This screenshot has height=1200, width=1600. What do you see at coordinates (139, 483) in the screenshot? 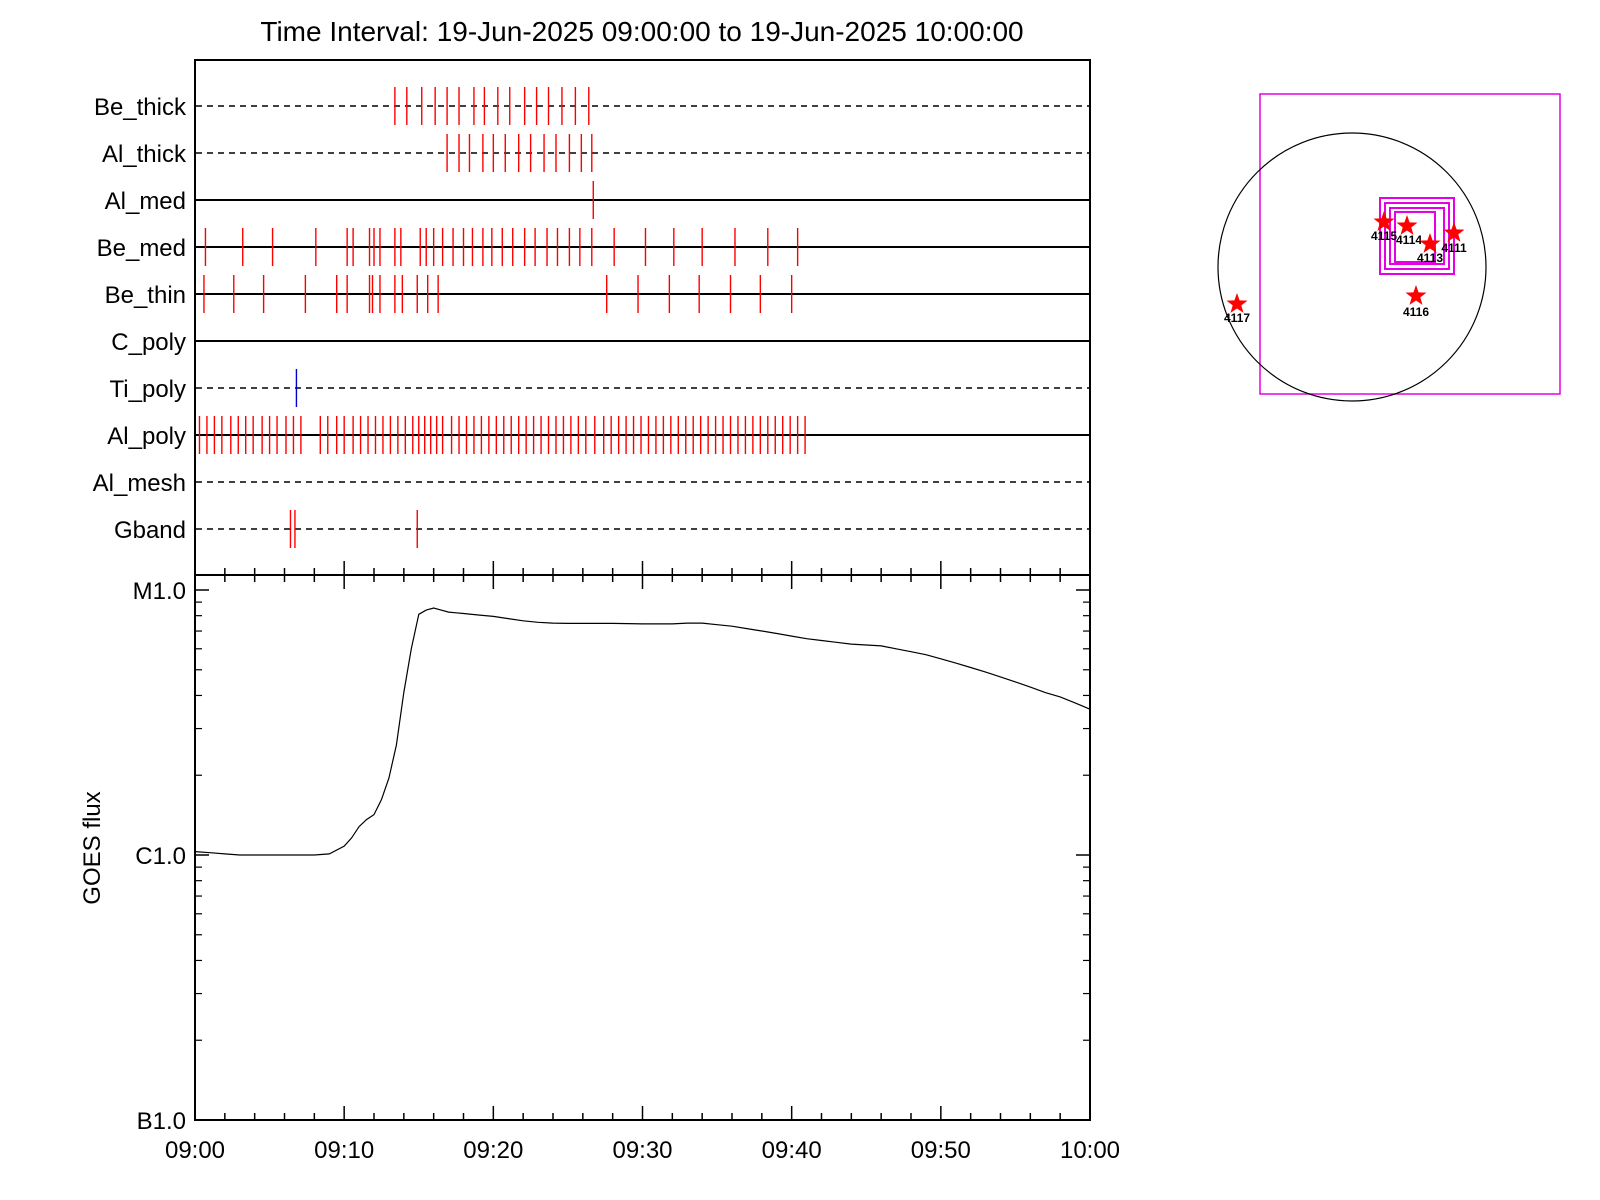
I see `row-label-al_mesh: Al_mesh` at bounding box center [139, 483].